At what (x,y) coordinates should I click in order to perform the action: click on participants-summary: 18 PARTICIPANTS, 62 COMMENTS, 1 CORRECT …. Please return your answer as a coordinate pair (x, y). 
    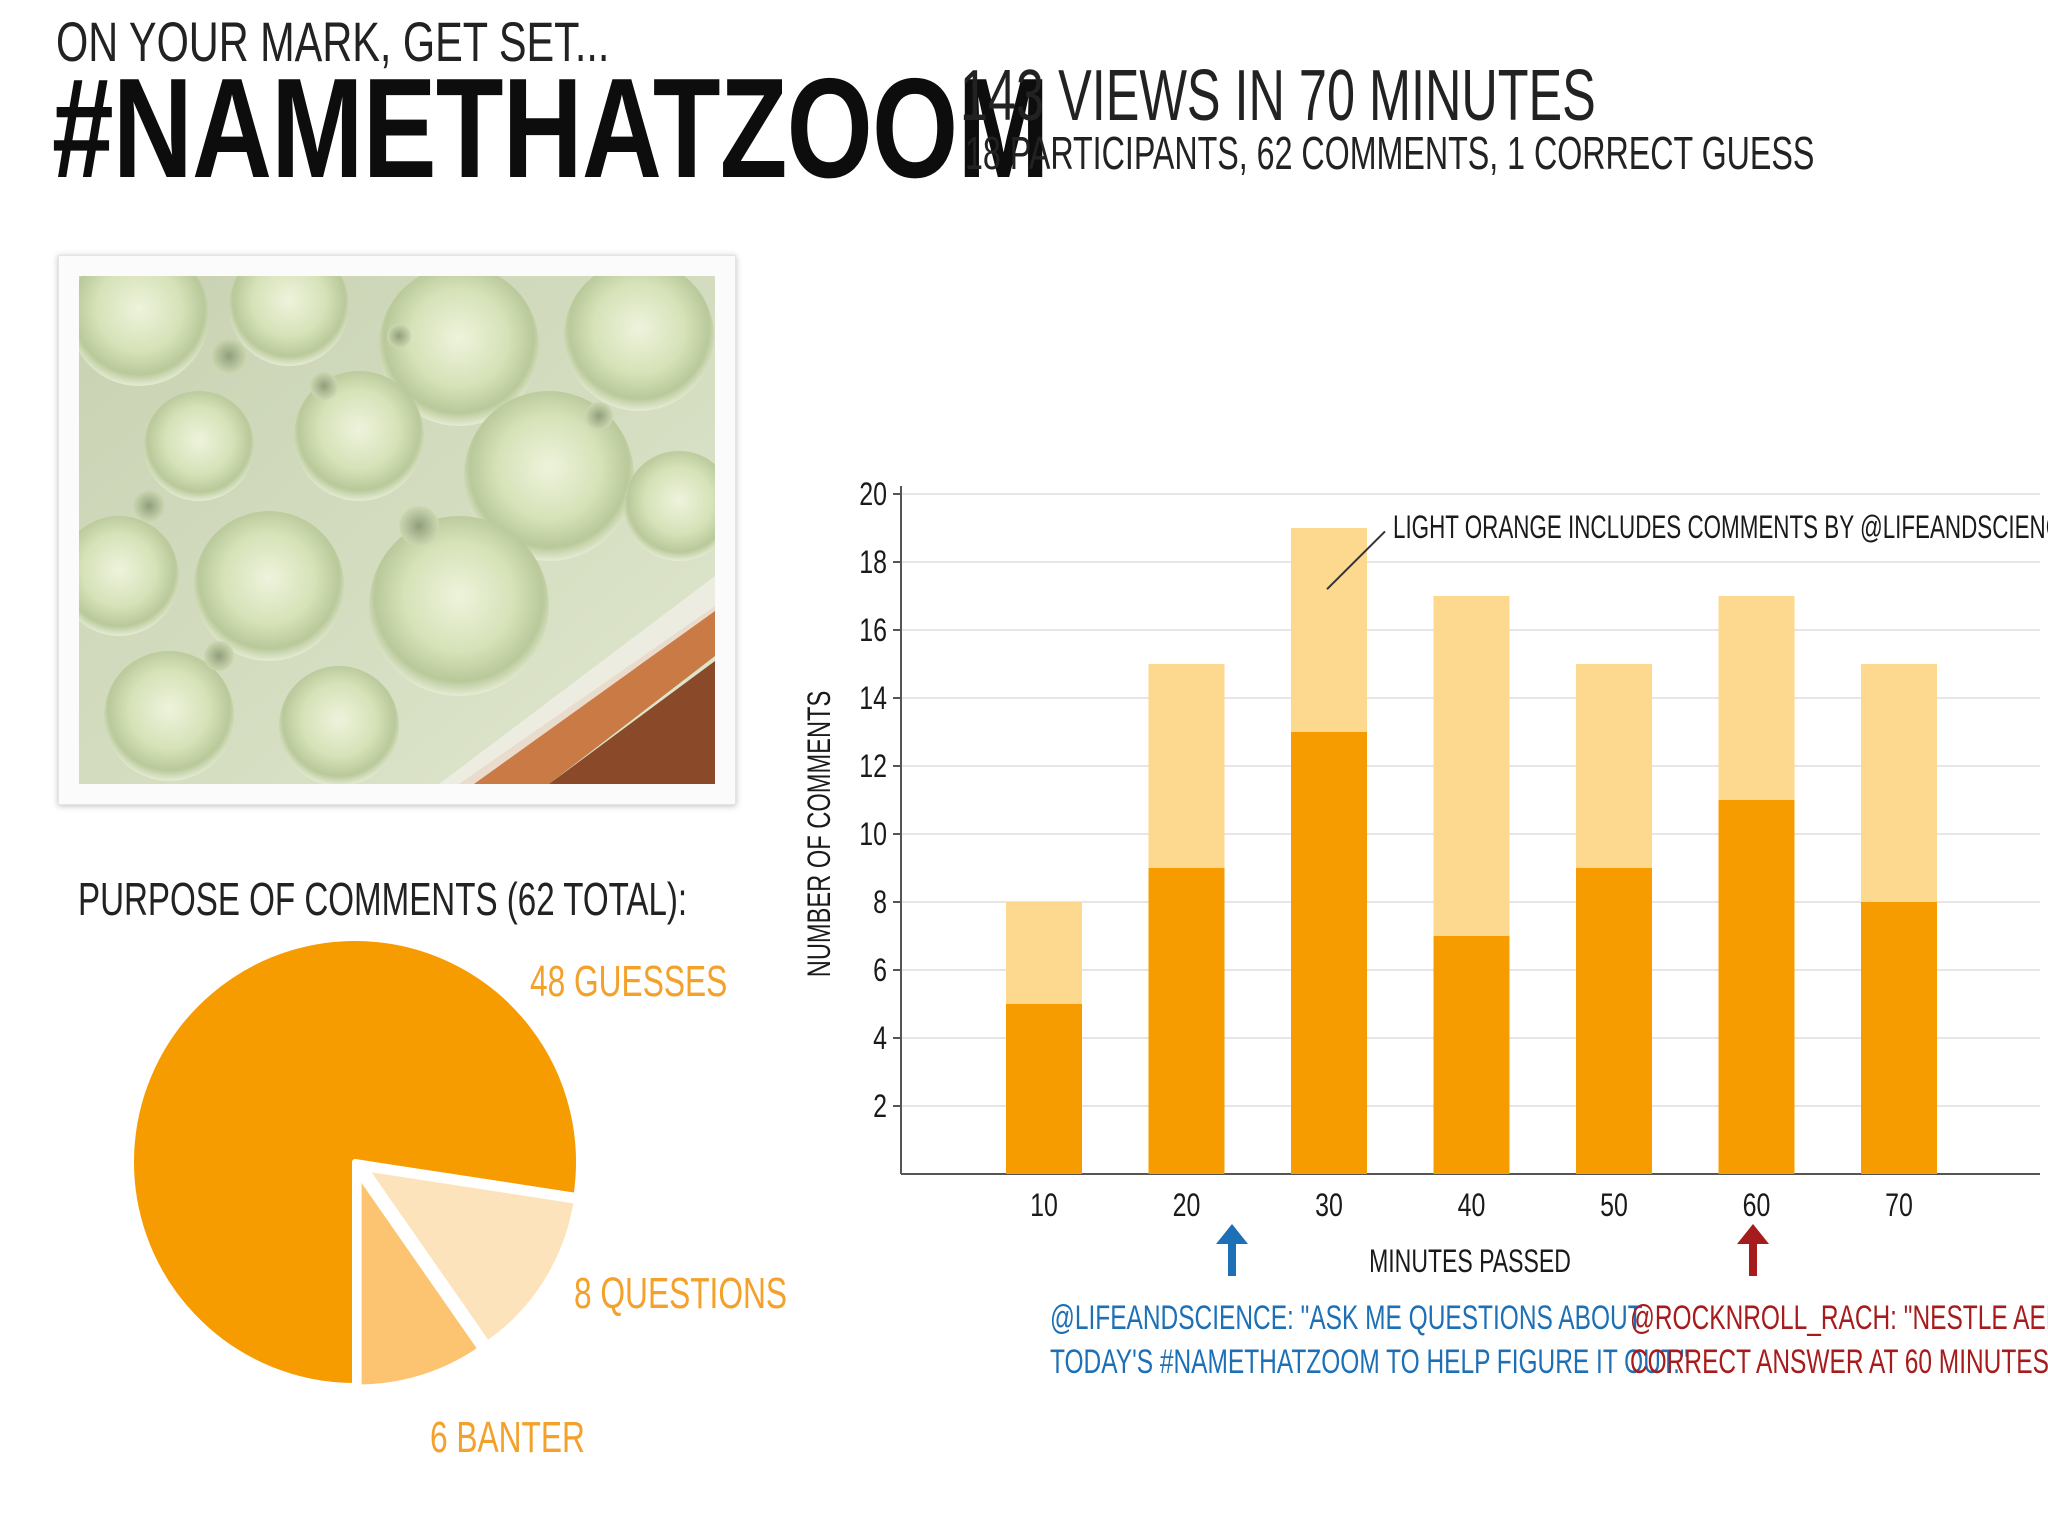
    Looking at the image, I should click on (1390, 153).